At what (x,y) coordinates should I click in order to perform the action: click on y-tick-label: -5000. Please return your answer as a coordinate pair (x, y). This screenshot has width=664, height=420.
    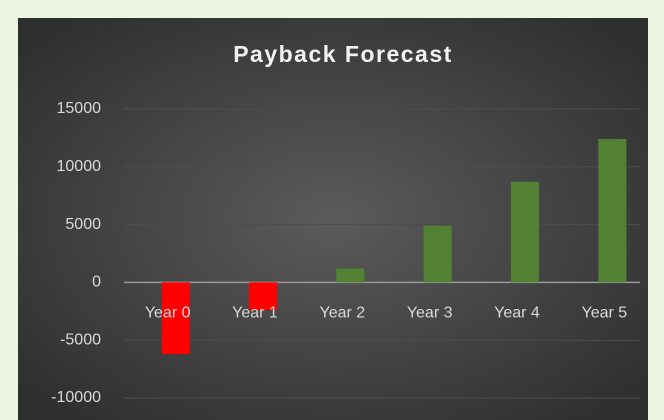
    Looking at the image, I should click on (80, 339).